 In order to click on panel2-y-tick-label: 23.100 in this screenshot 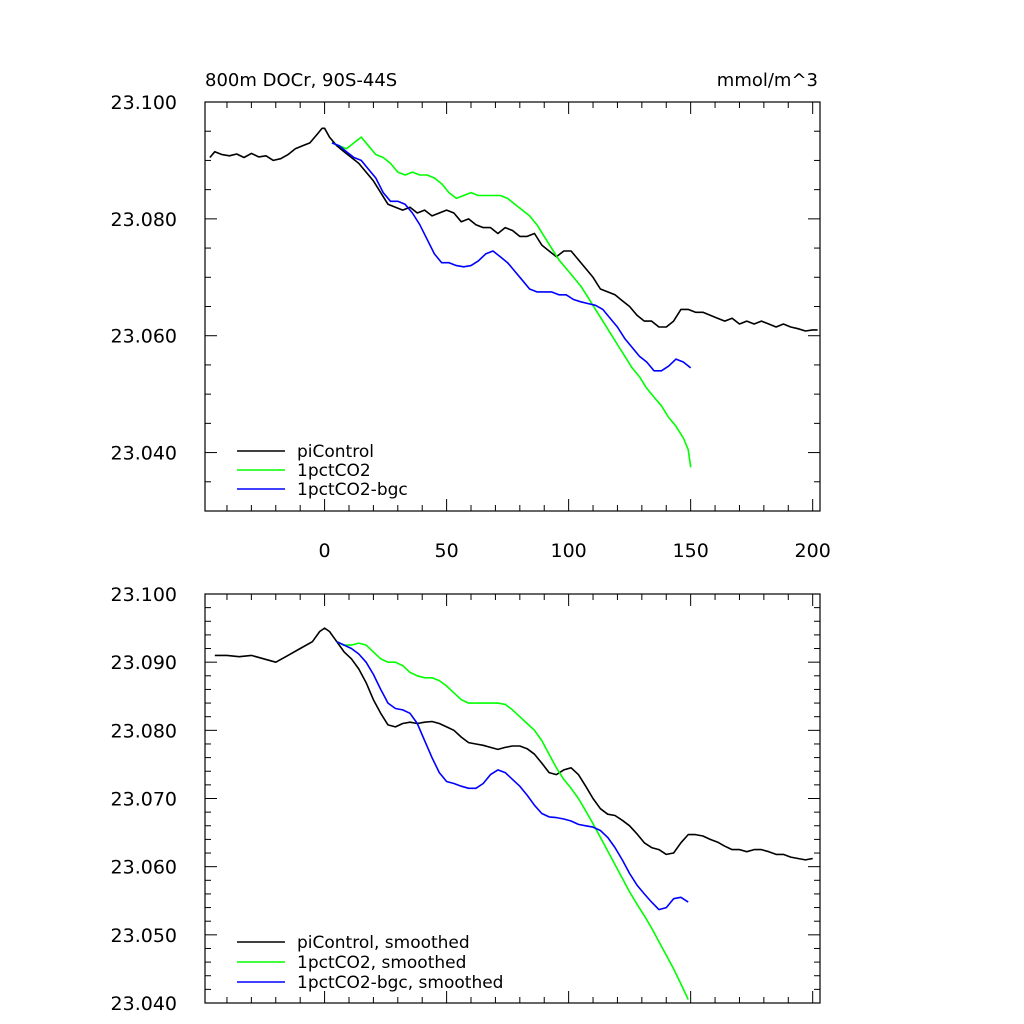, I will do `click(144, 595)`.